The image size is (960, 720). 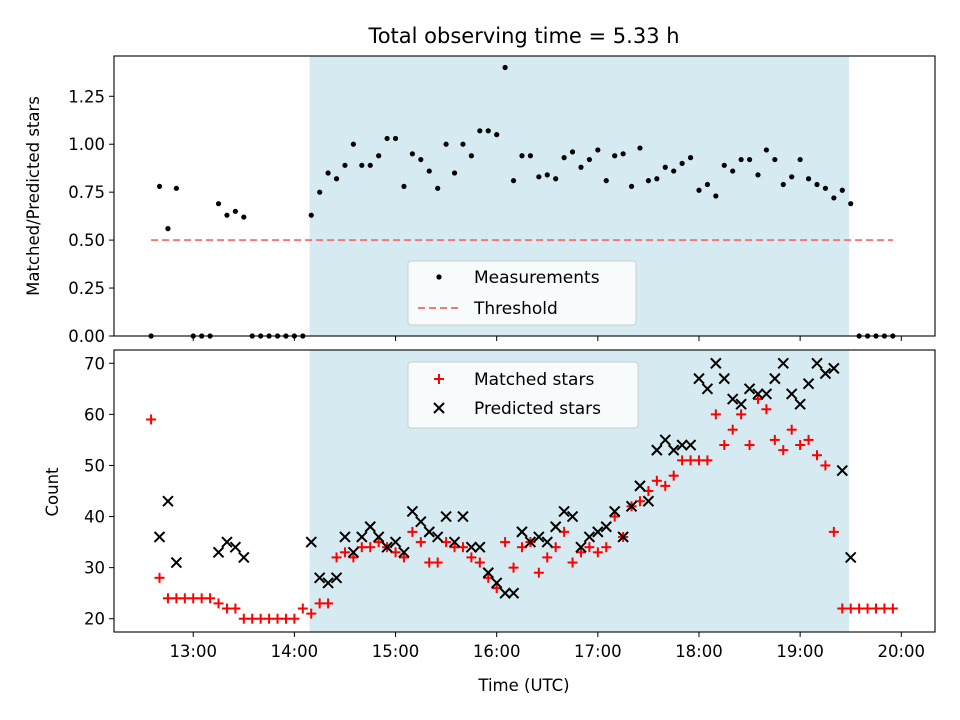 What do you see at coordinates (534, 380) in the screenshot?
I see `matched-stars-legend-label: Matched stars` at bounding box center [534, 380].